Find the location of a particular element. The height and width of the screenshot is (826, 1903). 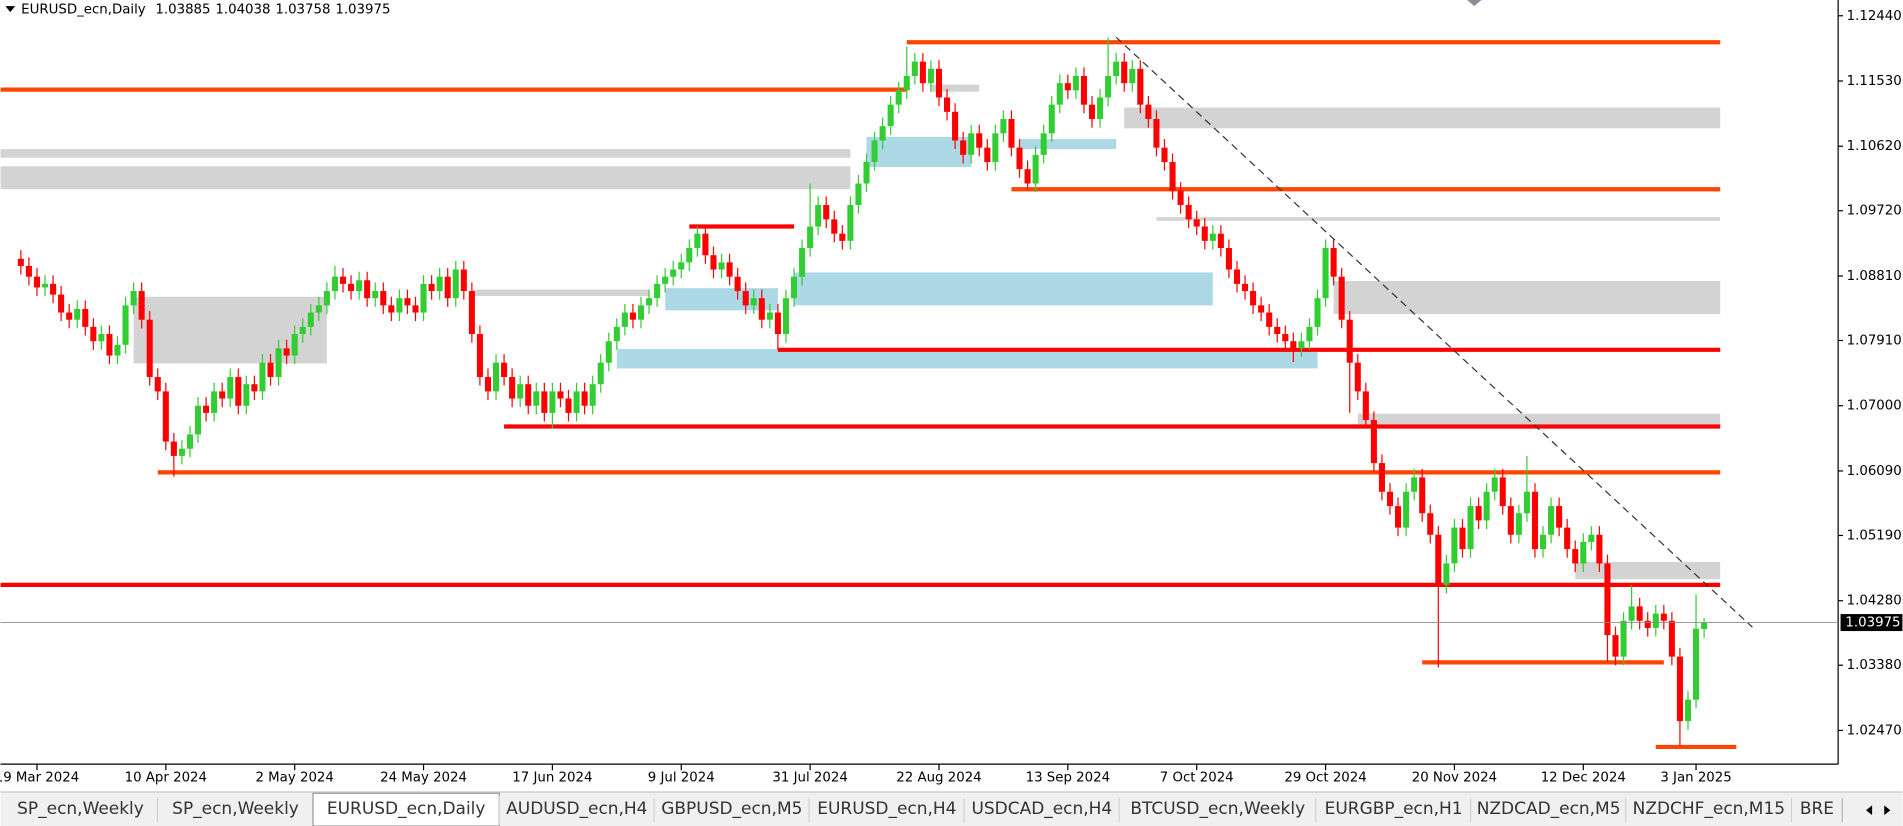

tab-label: USDCAD_ecn,H4 is located at coordinates (1041, 809).